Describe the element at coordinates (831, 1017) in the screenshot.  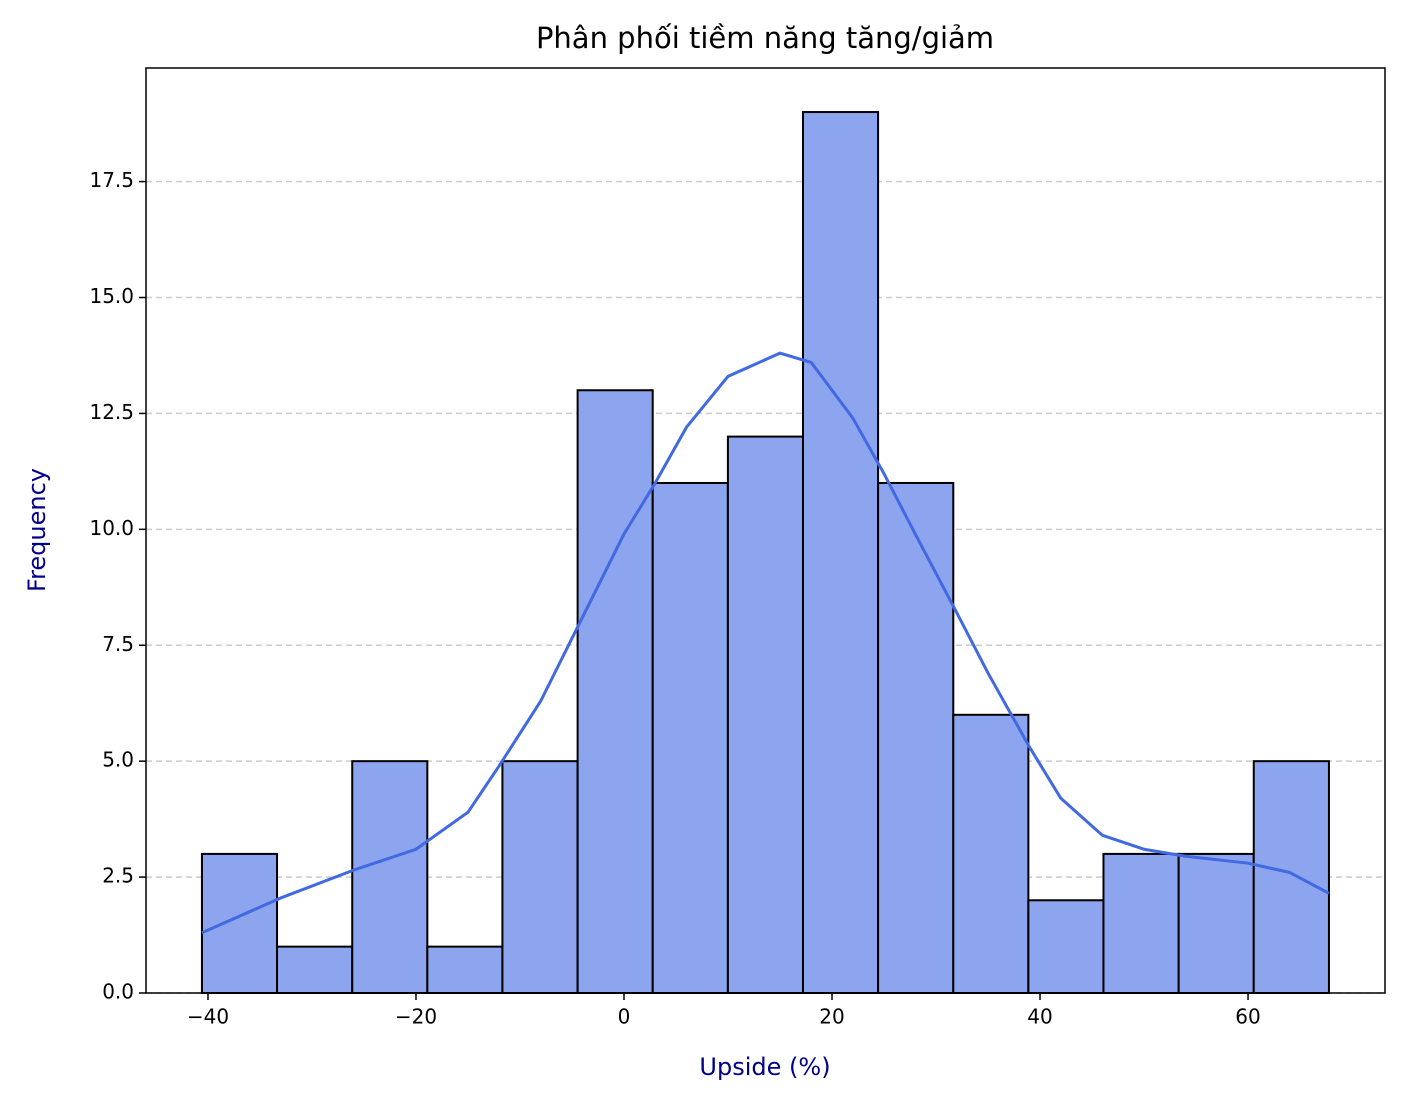
I see `x-tick-label: 20` at that location.